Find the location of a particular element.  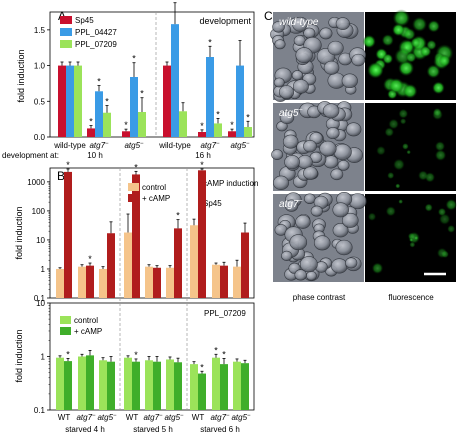

y-tick-label: 1.0 is located at coordinates (40, 66).